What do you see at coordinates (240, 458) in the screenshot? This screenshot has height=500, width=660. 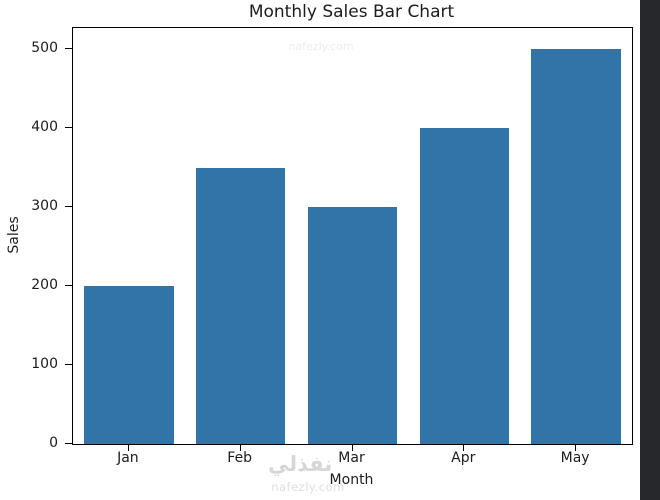 I see `x-tick-label-feb: Feb` at bounding box center [240, 458].